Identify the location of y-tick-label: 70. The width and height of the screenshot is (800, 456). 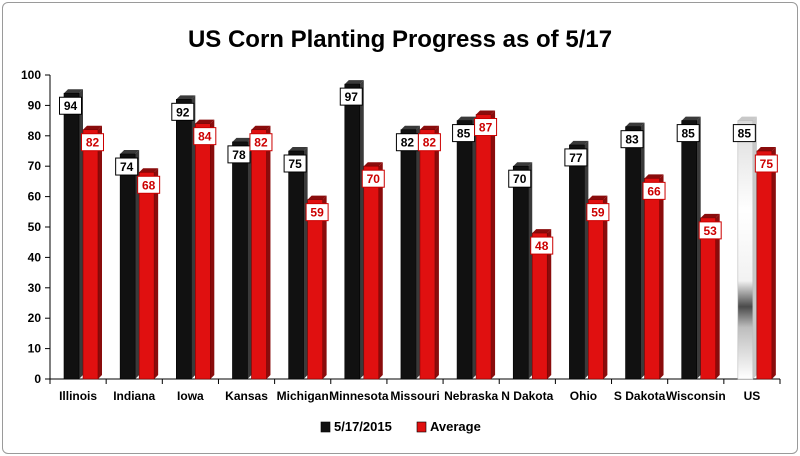
(35, 166).